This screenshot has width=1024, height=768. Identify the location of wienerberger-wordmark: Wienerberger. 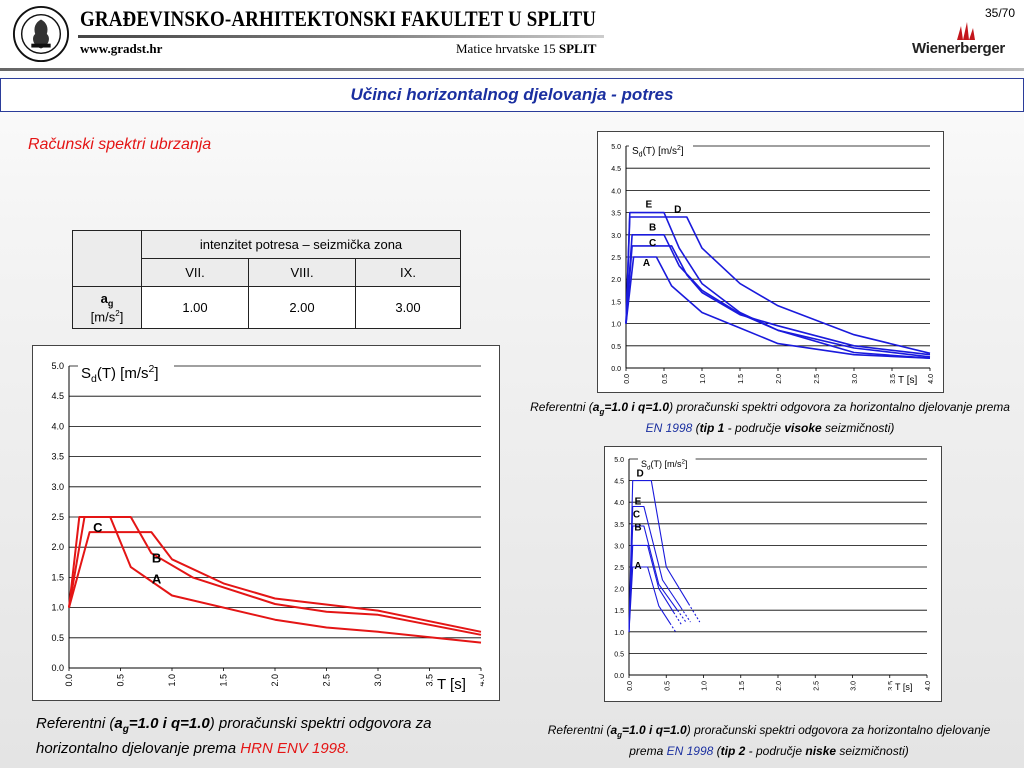
(958, 48).